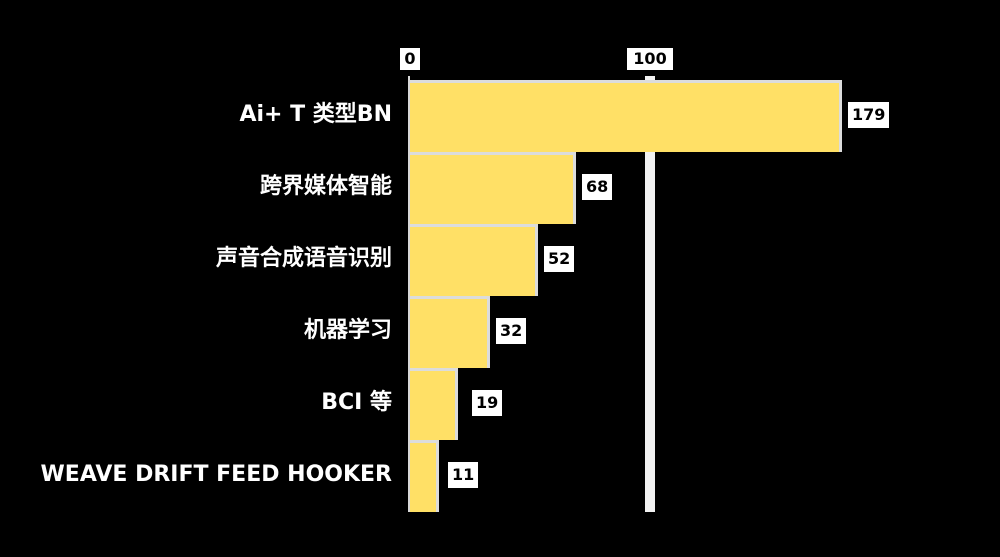 Image resolution: width=1000 pixels, height=557 pixels. Describe the element at coordinates (216, 474) in the screenshot. I see `category-label: WEAVE DRIFT FEED HOOKER` at that location.